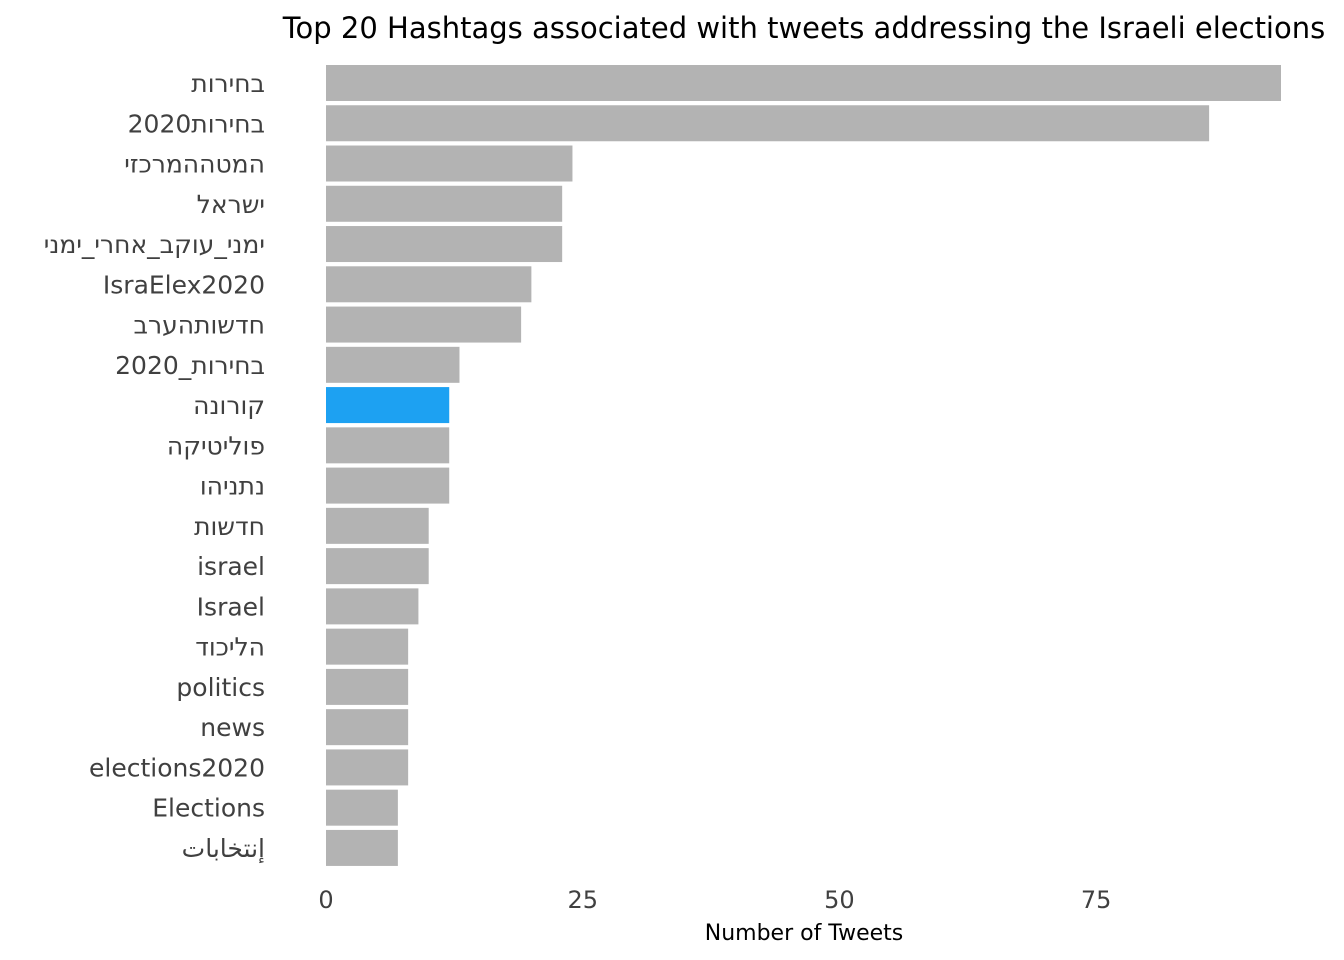 The height and width of the screenshot is (960, 1344). Describe the element at coordinates (230, 647) in the screenshot. I see `category-label: הליכוד` at that location.